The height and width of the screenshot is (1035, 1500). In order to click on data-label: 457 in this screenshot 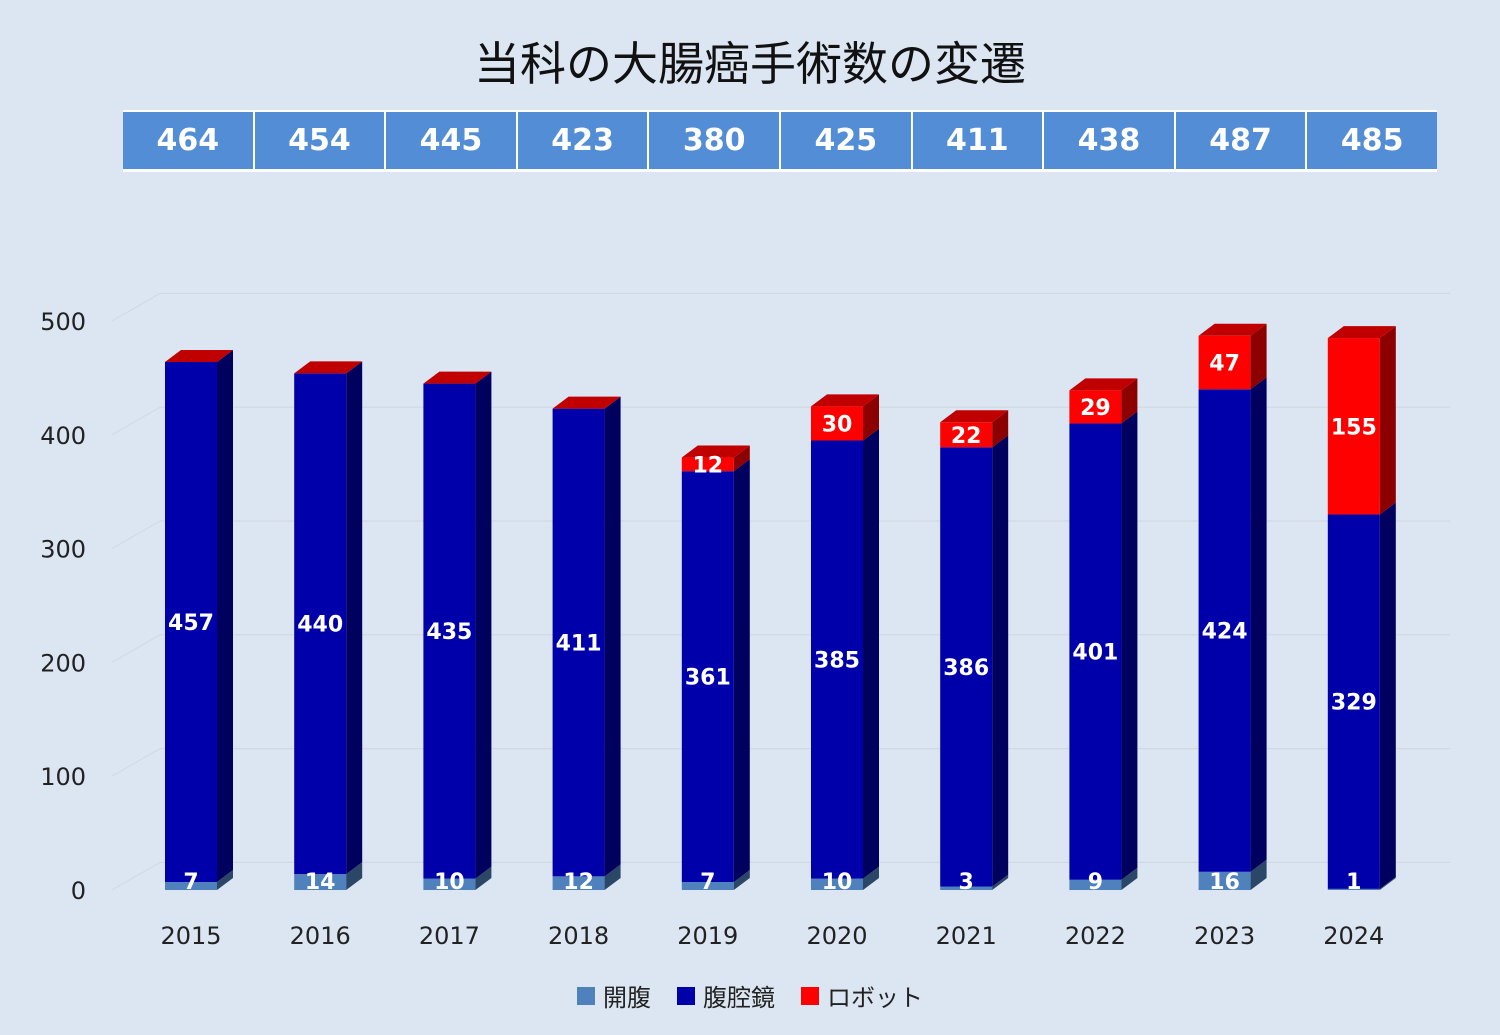, I will do `click(191, 623)`.